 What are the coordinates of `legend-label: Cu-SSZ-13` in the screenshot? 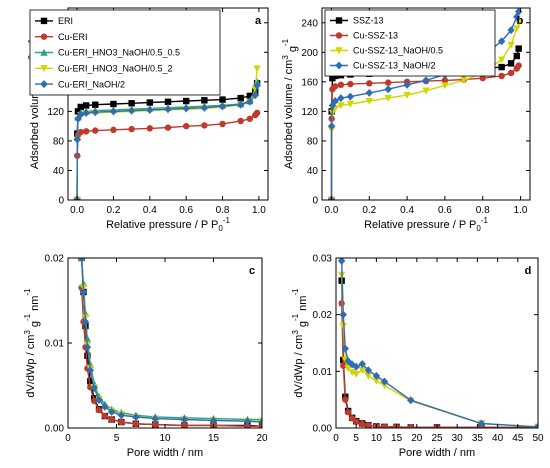 It's located at (375, 36).